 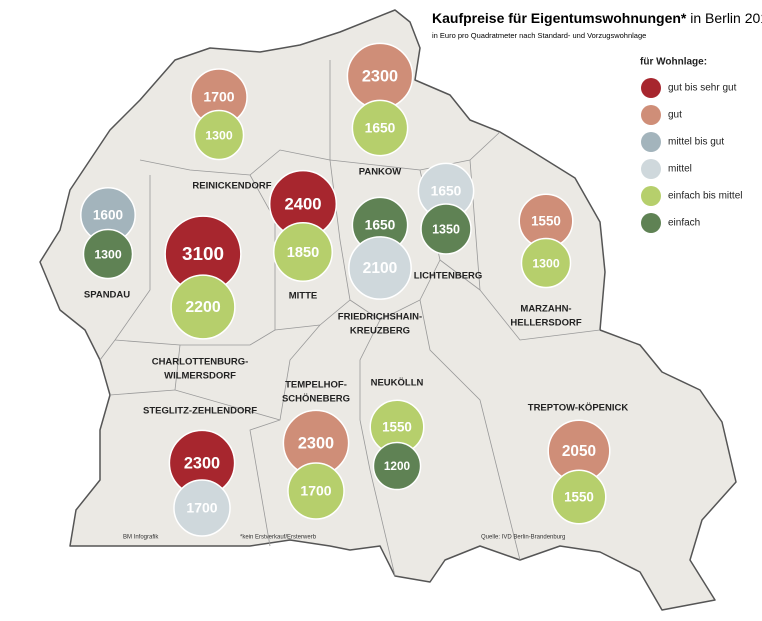 What do you see at coordinates (302, 203) in the screenshot?
I see `price-label: 2400` at bounding box center [302, 203].